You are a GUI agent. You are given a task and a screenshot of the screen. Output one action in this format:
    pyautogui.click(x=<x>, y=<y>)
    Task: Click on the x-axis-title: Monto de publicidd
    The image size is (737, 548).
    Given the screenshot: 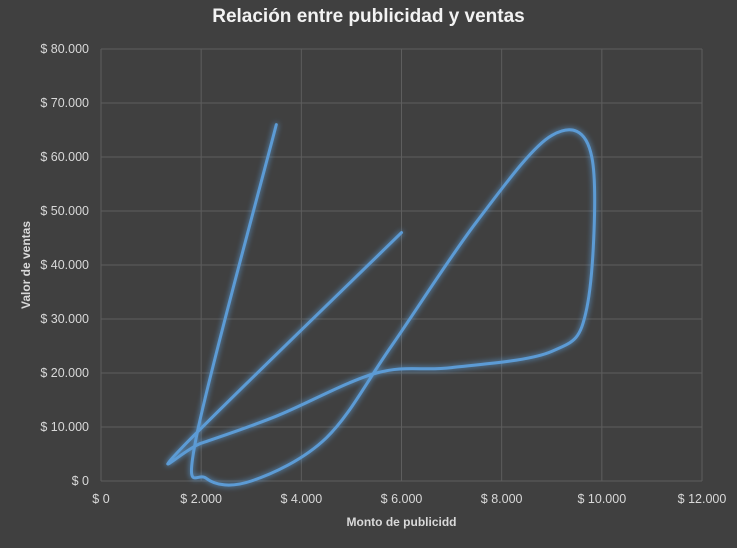 What is the action you would take?
    pyautogui.click(x=402, y=522)
    